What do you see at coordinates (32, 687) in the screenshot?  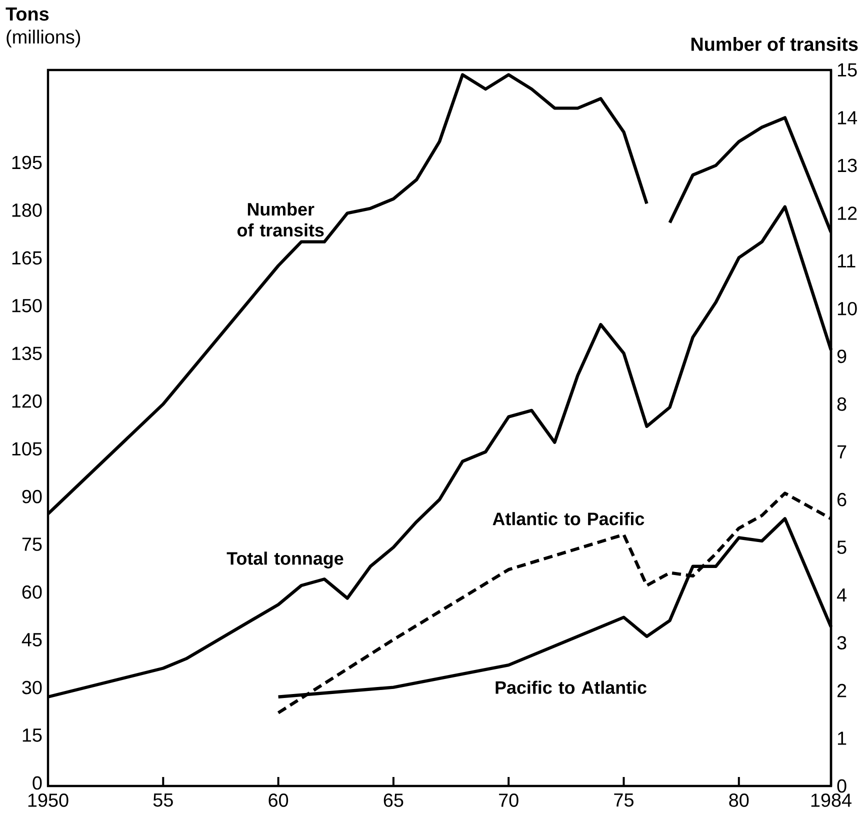 I see `y-tick-label: 30` at bounding box center [32, 687].